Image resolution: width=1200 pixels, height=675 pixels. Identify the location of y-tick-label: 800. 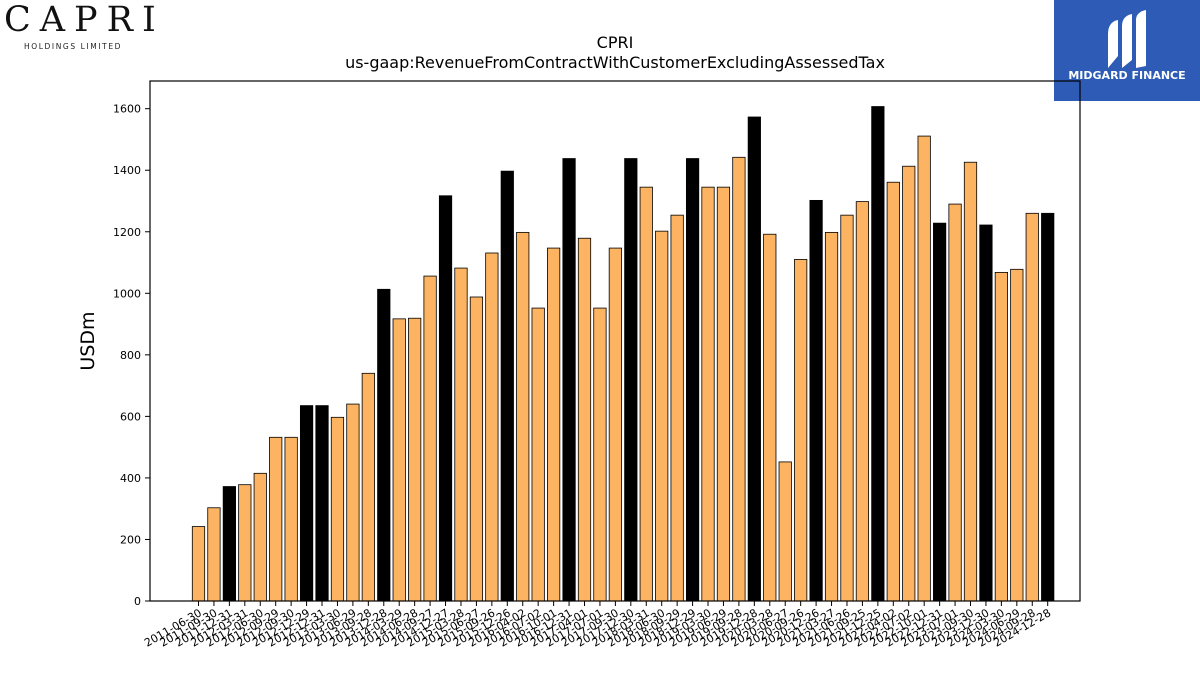
(130, 355).